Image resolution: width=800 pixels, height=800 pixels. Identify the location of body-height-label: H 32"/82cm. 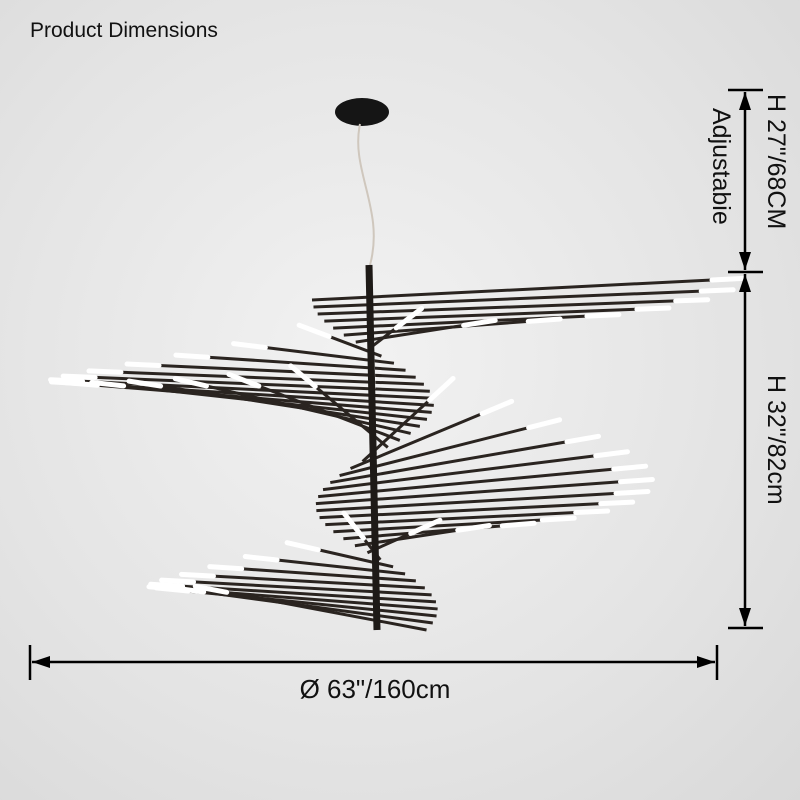
(776, 440).